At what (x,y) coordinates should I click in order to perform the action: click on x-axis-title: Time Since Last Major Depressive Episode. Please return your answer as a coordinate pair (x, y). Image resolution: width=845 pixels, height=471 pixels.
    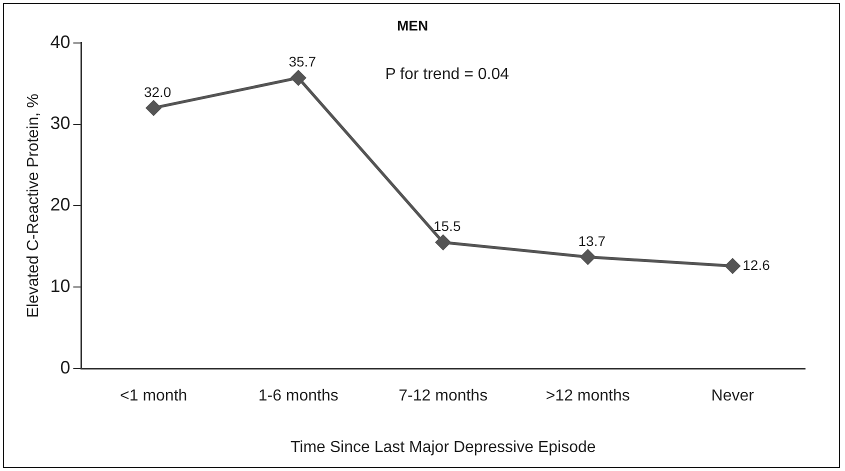
    Looking at the image, I should click on (443, 447).